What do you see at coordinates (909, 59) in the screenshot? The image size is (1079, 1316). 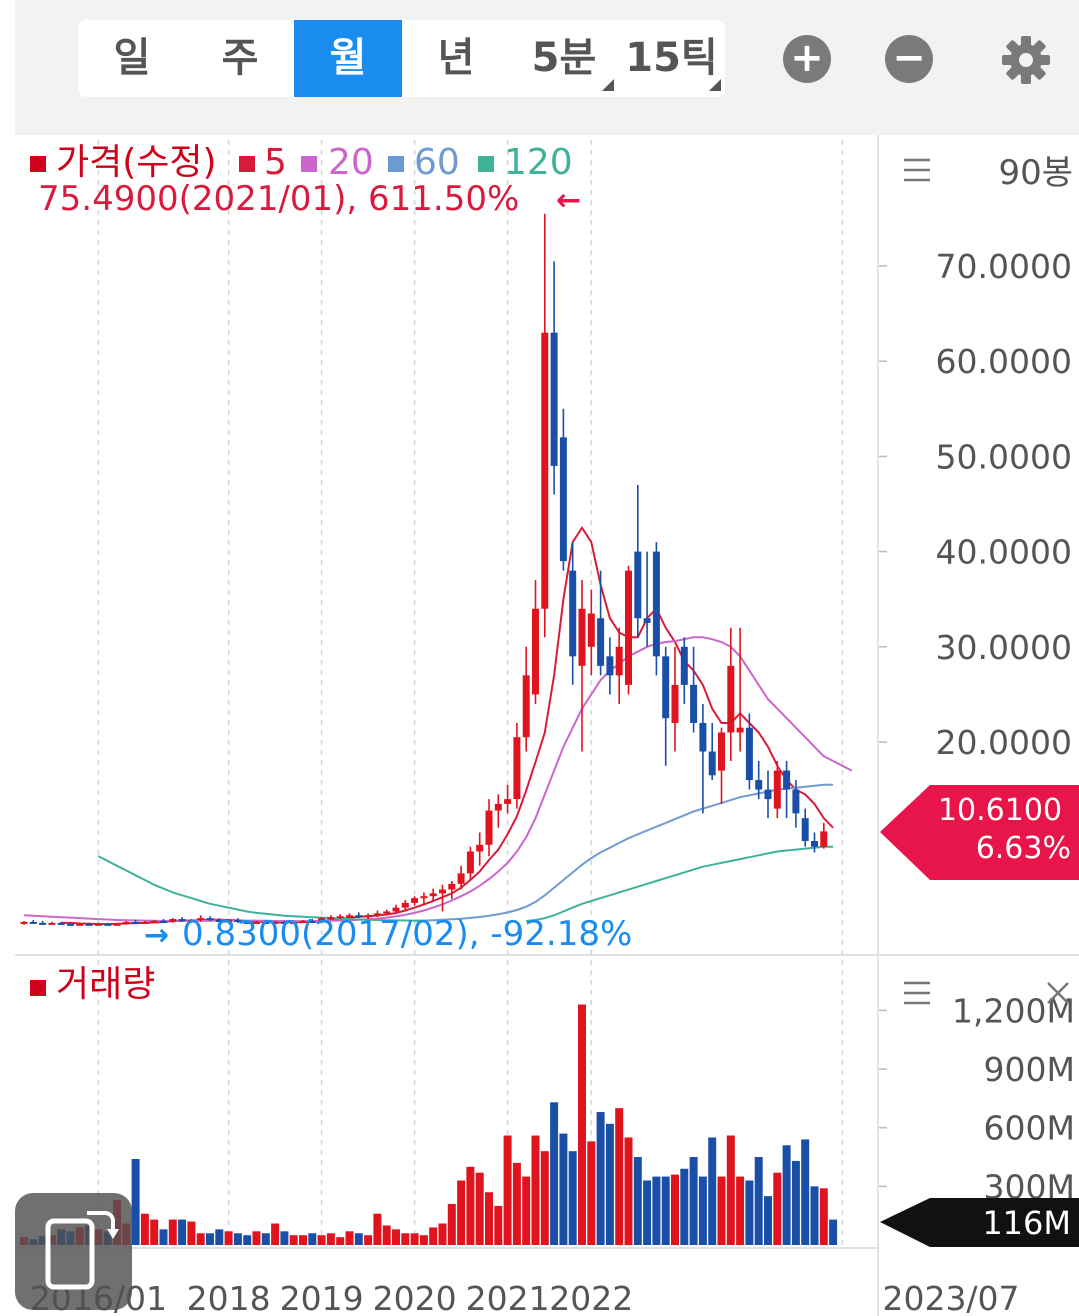 I see `zoom-out-button: −` at bounding box center [909, 59].